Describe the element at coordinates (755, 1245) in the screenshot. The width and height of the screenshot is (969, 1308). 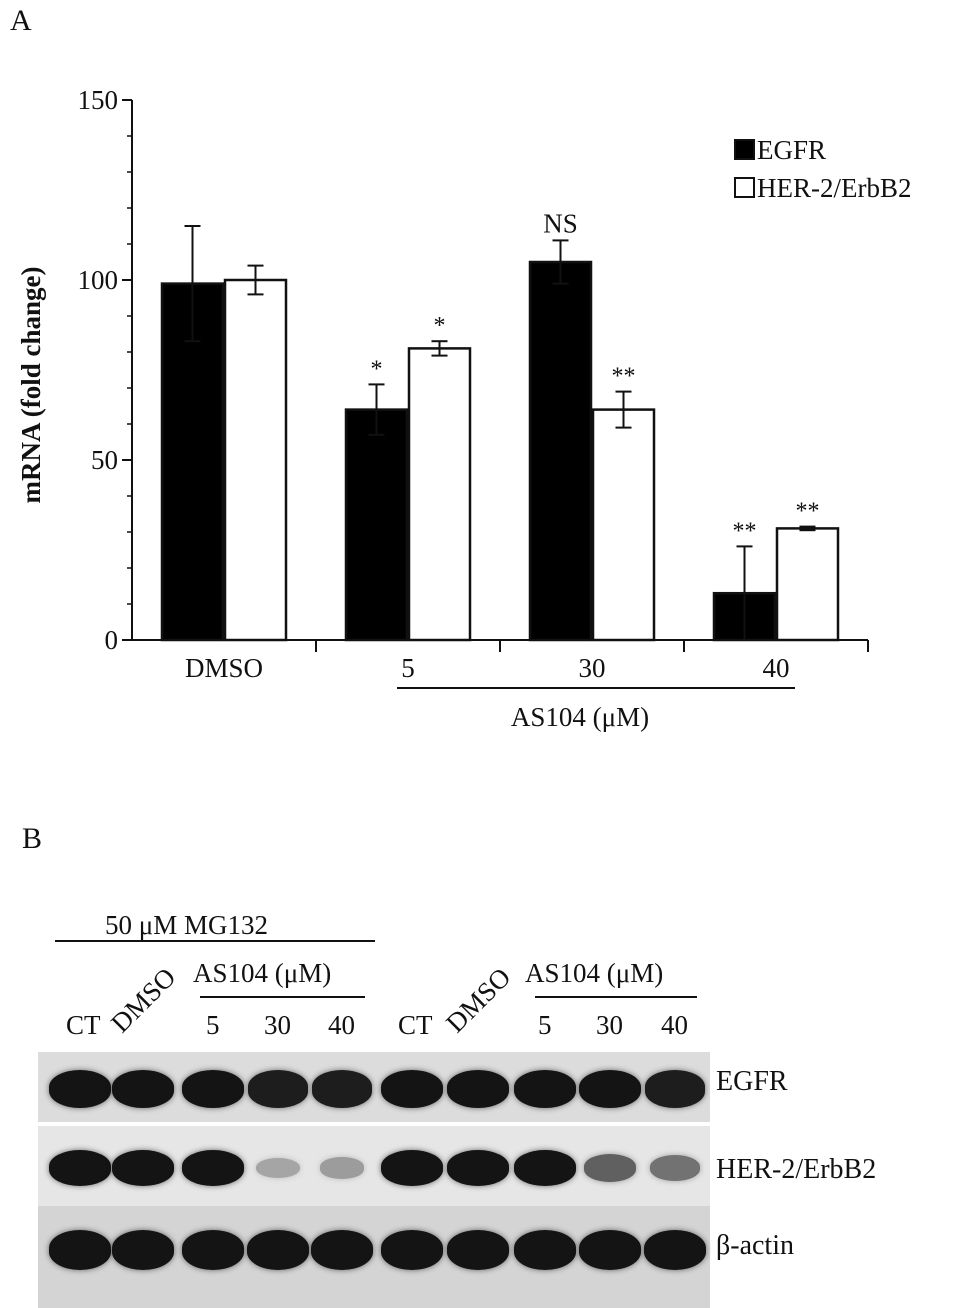
I see `row-label-actin: β-actin` at that location.